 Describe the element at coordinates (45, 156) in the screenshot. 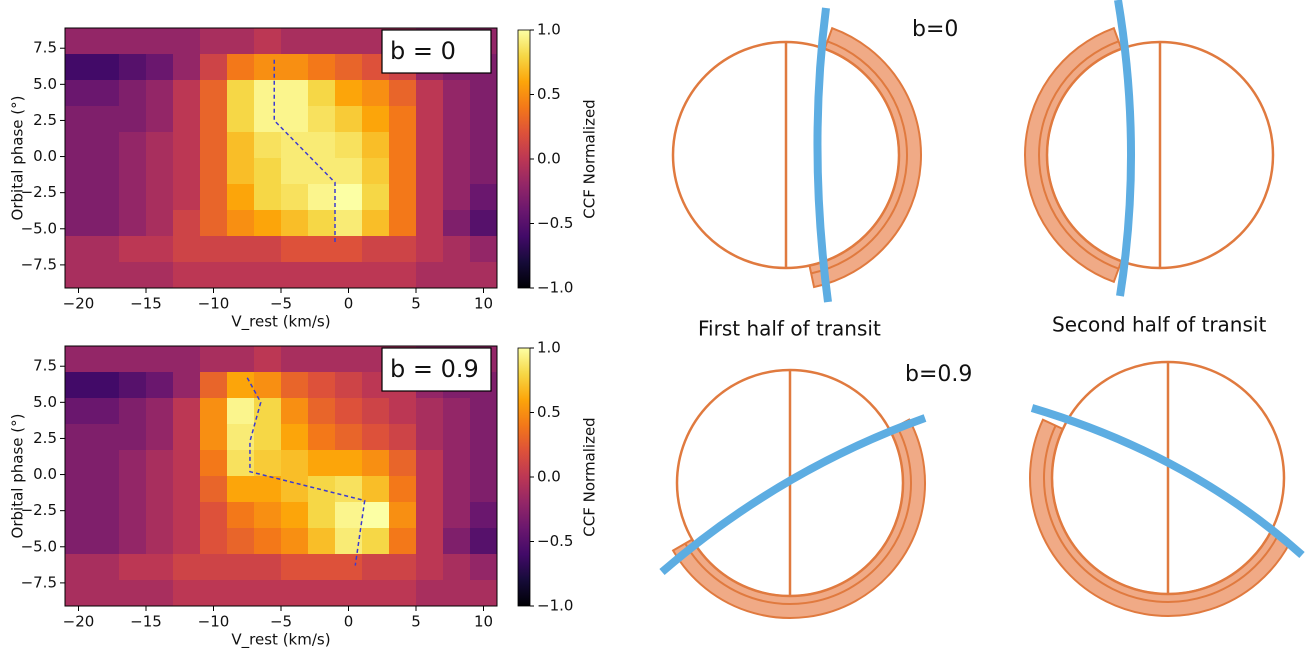

I see `y-tick-label: 0.0` at that location.